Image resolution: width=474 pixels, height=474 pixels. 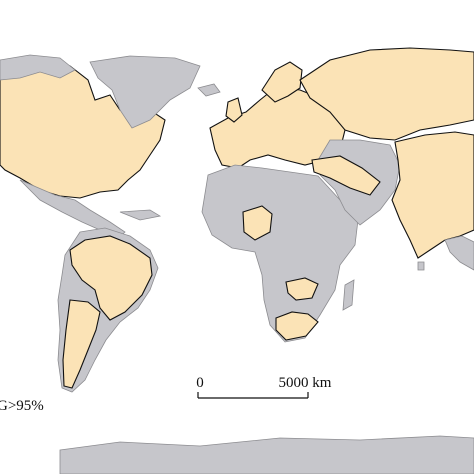 What do you see at coordinates (200, 383) in the screenshot?
I see `scale-start-label: 0` at bounding box center [200, 383].